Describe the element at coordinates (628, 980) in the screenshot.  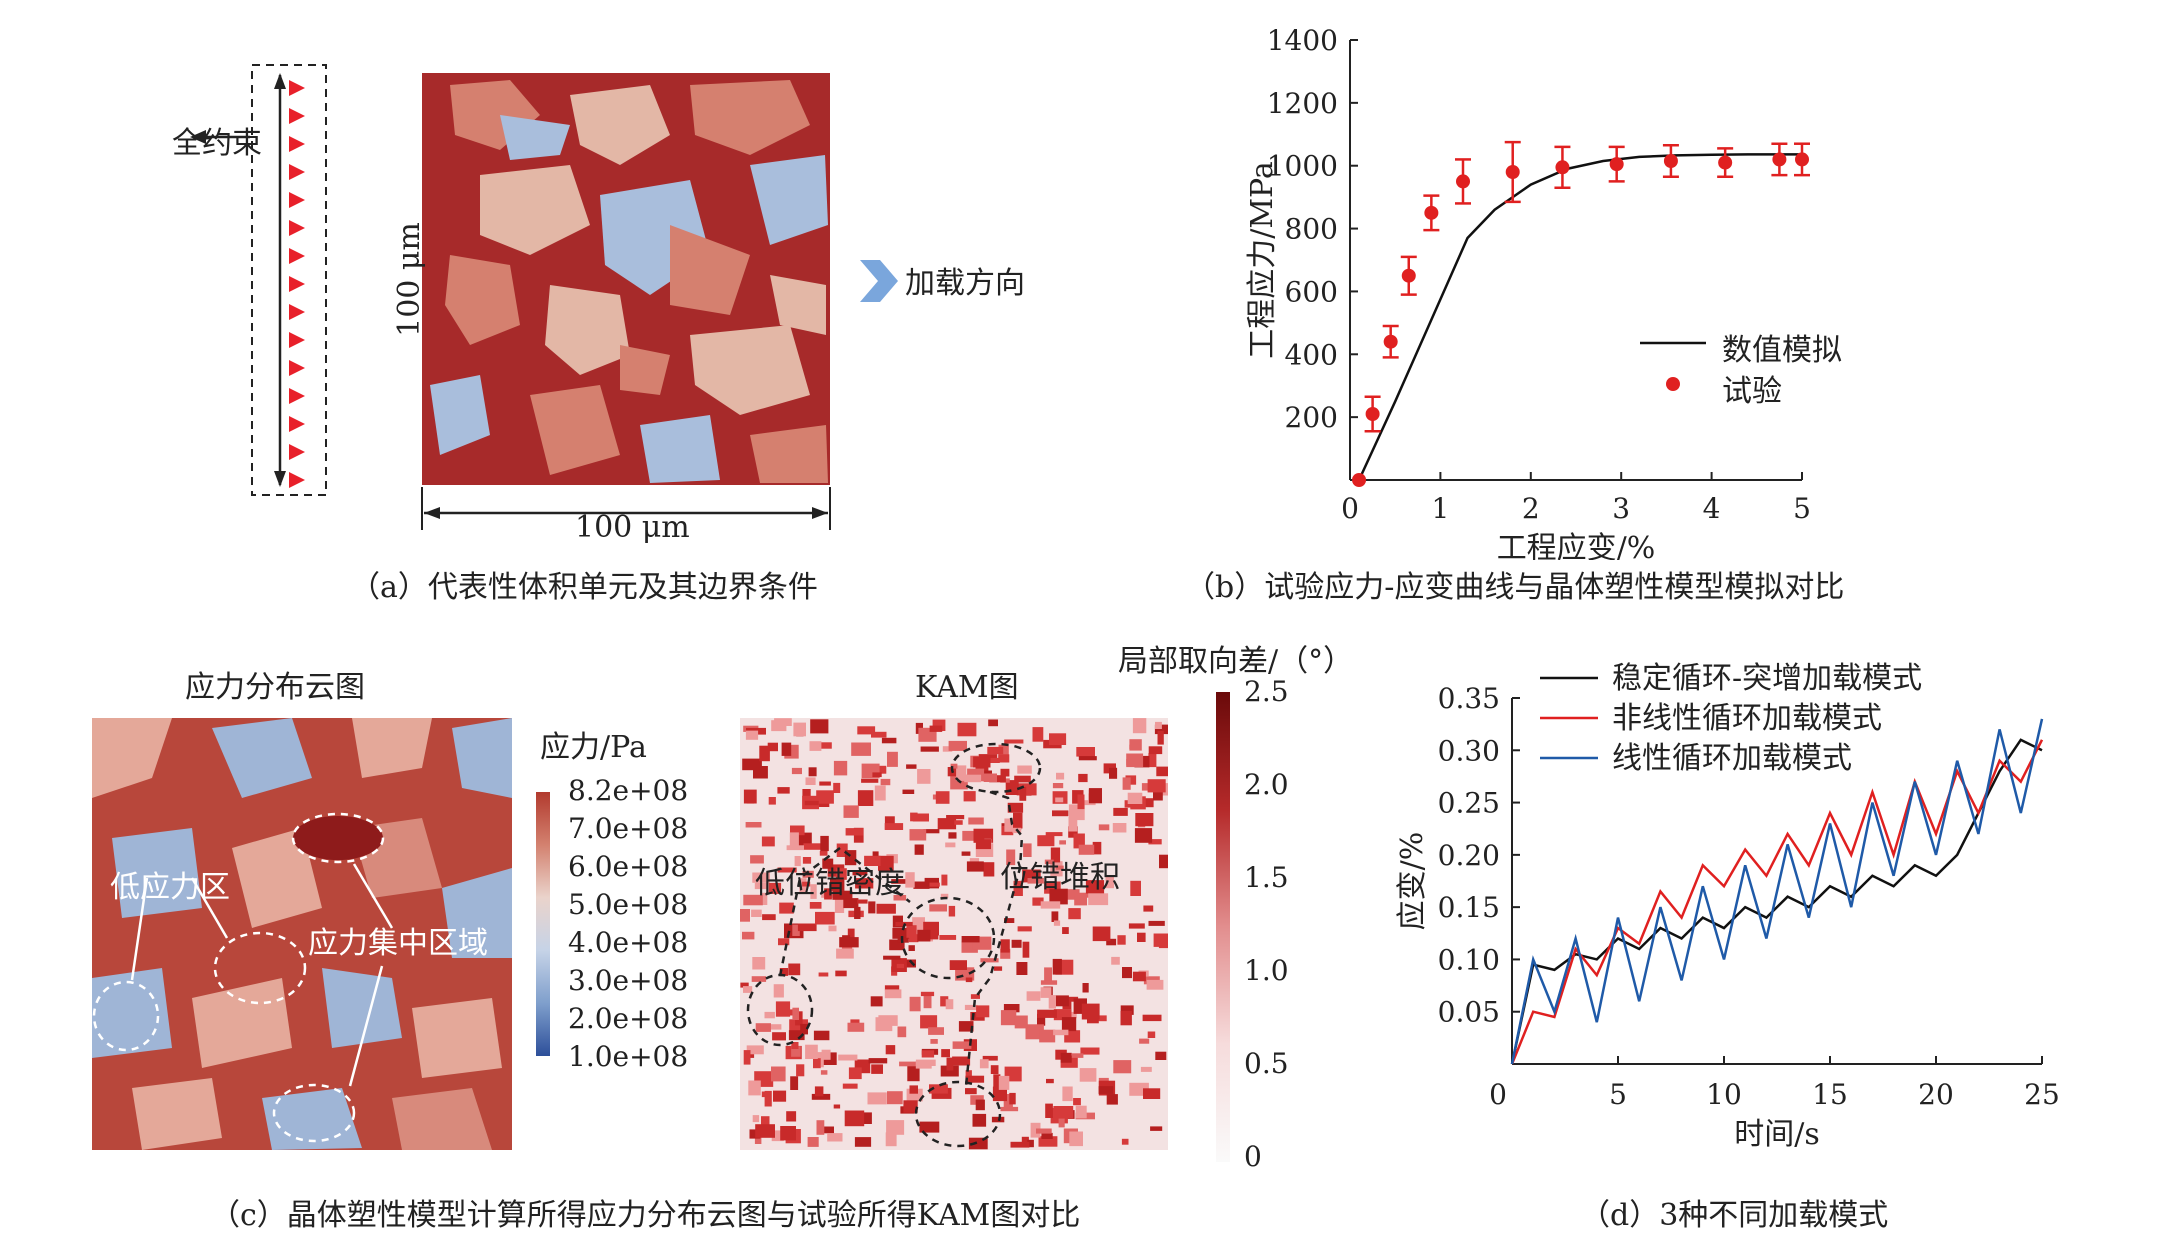
I see `stress-cbar-tick: 3.0e+08` at that location.